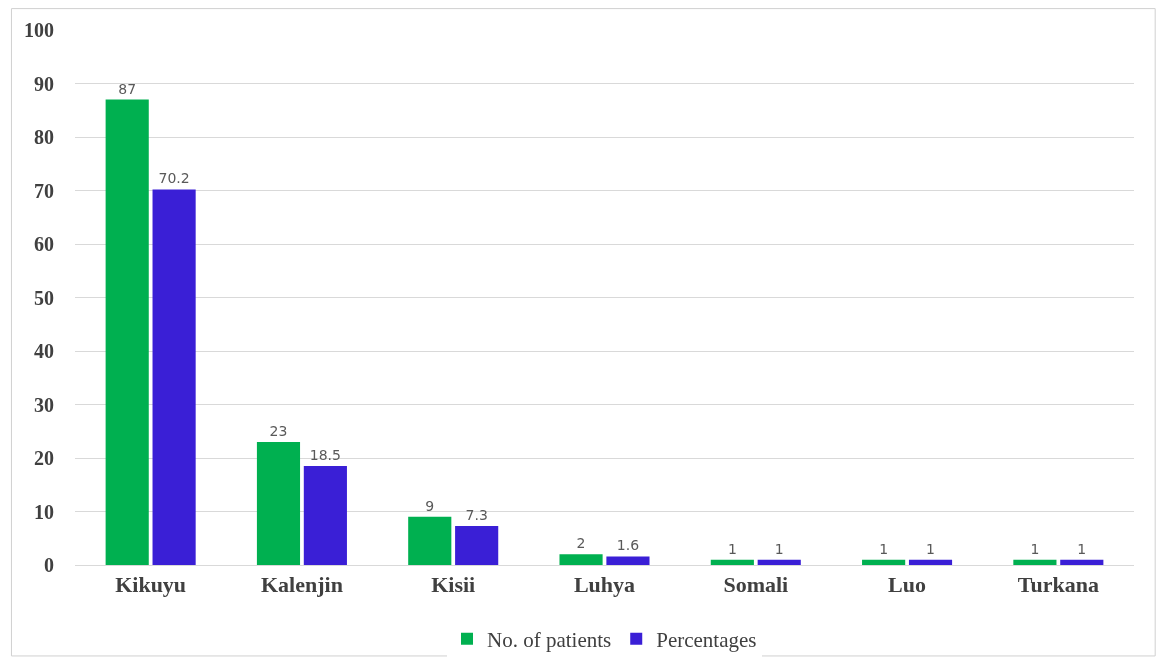  What do you see at coordinates (756, 585) in the screenshot?
I see `x-tick-label: Somali` at bounding box center [756, 585].